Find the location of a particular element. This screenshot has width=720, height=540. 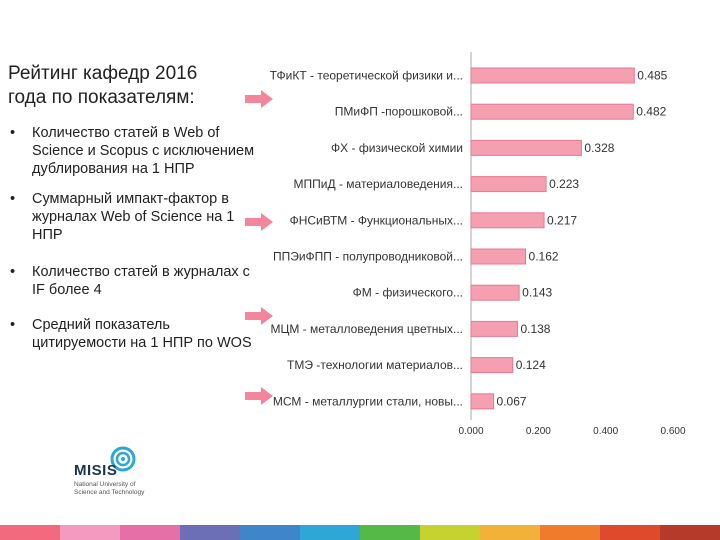

x-tick-label: 0.400 is located at coordinates (605, 431).